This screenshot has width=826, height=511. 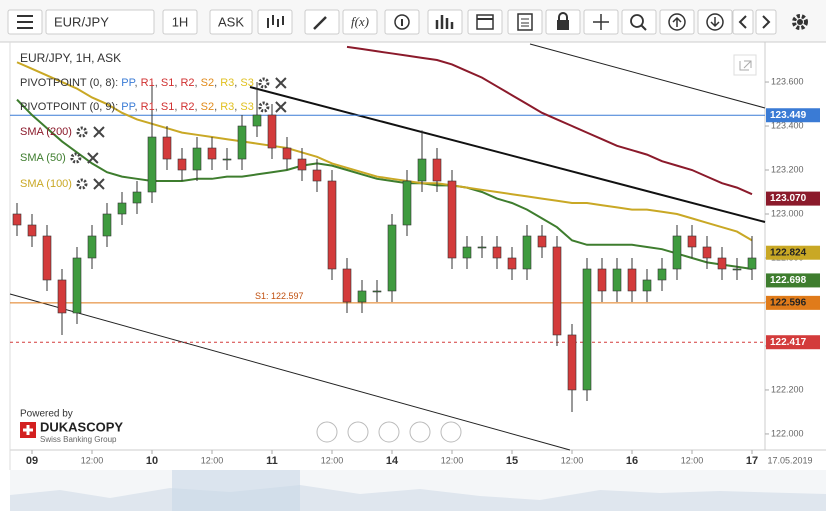 I want to click on side-select: ASK, so click(x=231, y=22).